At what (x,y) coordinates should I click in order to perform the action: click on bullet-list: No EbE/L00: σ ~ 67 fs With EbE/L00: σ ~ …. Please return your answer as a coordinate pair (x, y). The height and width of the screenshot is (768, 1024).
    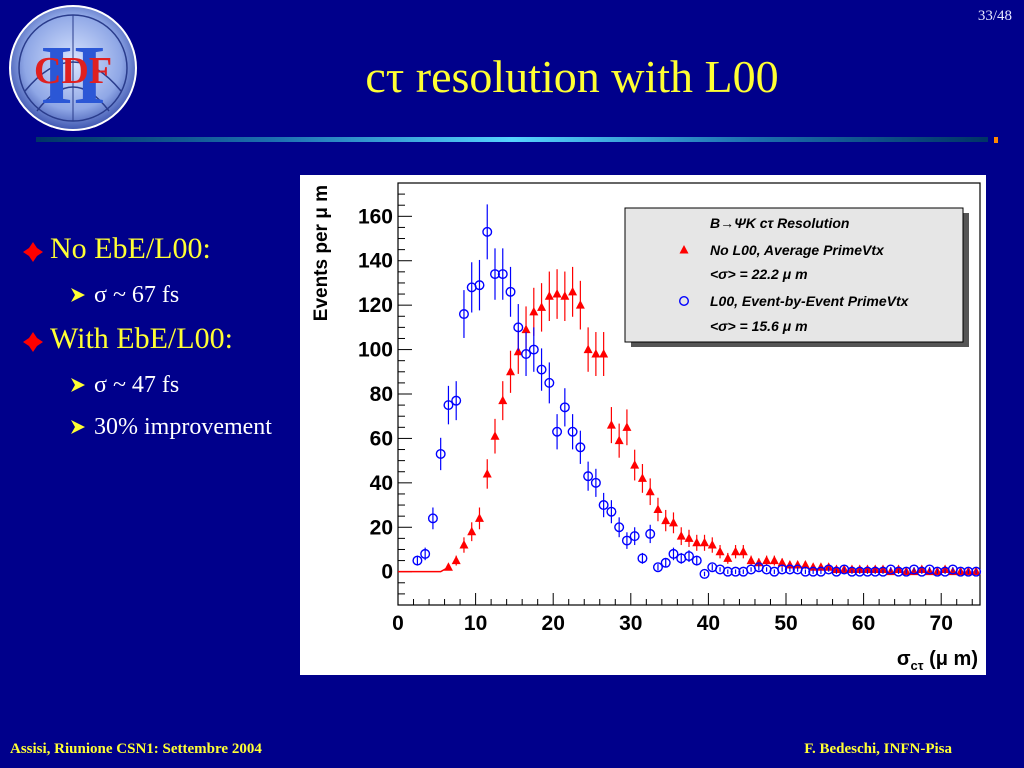
    Looking at the image, I should click on (162, 343).